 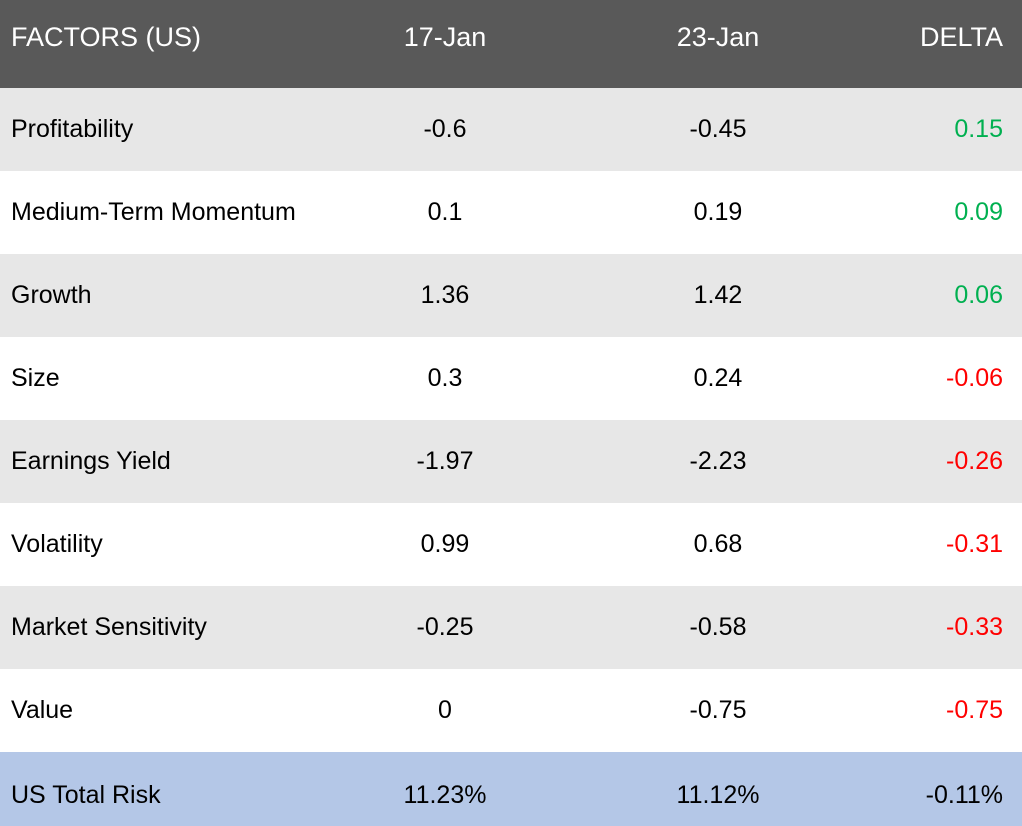 What do you see at coordinates (91, 461) in the screenshot?
I see `factor-name-cell: Earnings Yield` at bounding box center [91, 461].